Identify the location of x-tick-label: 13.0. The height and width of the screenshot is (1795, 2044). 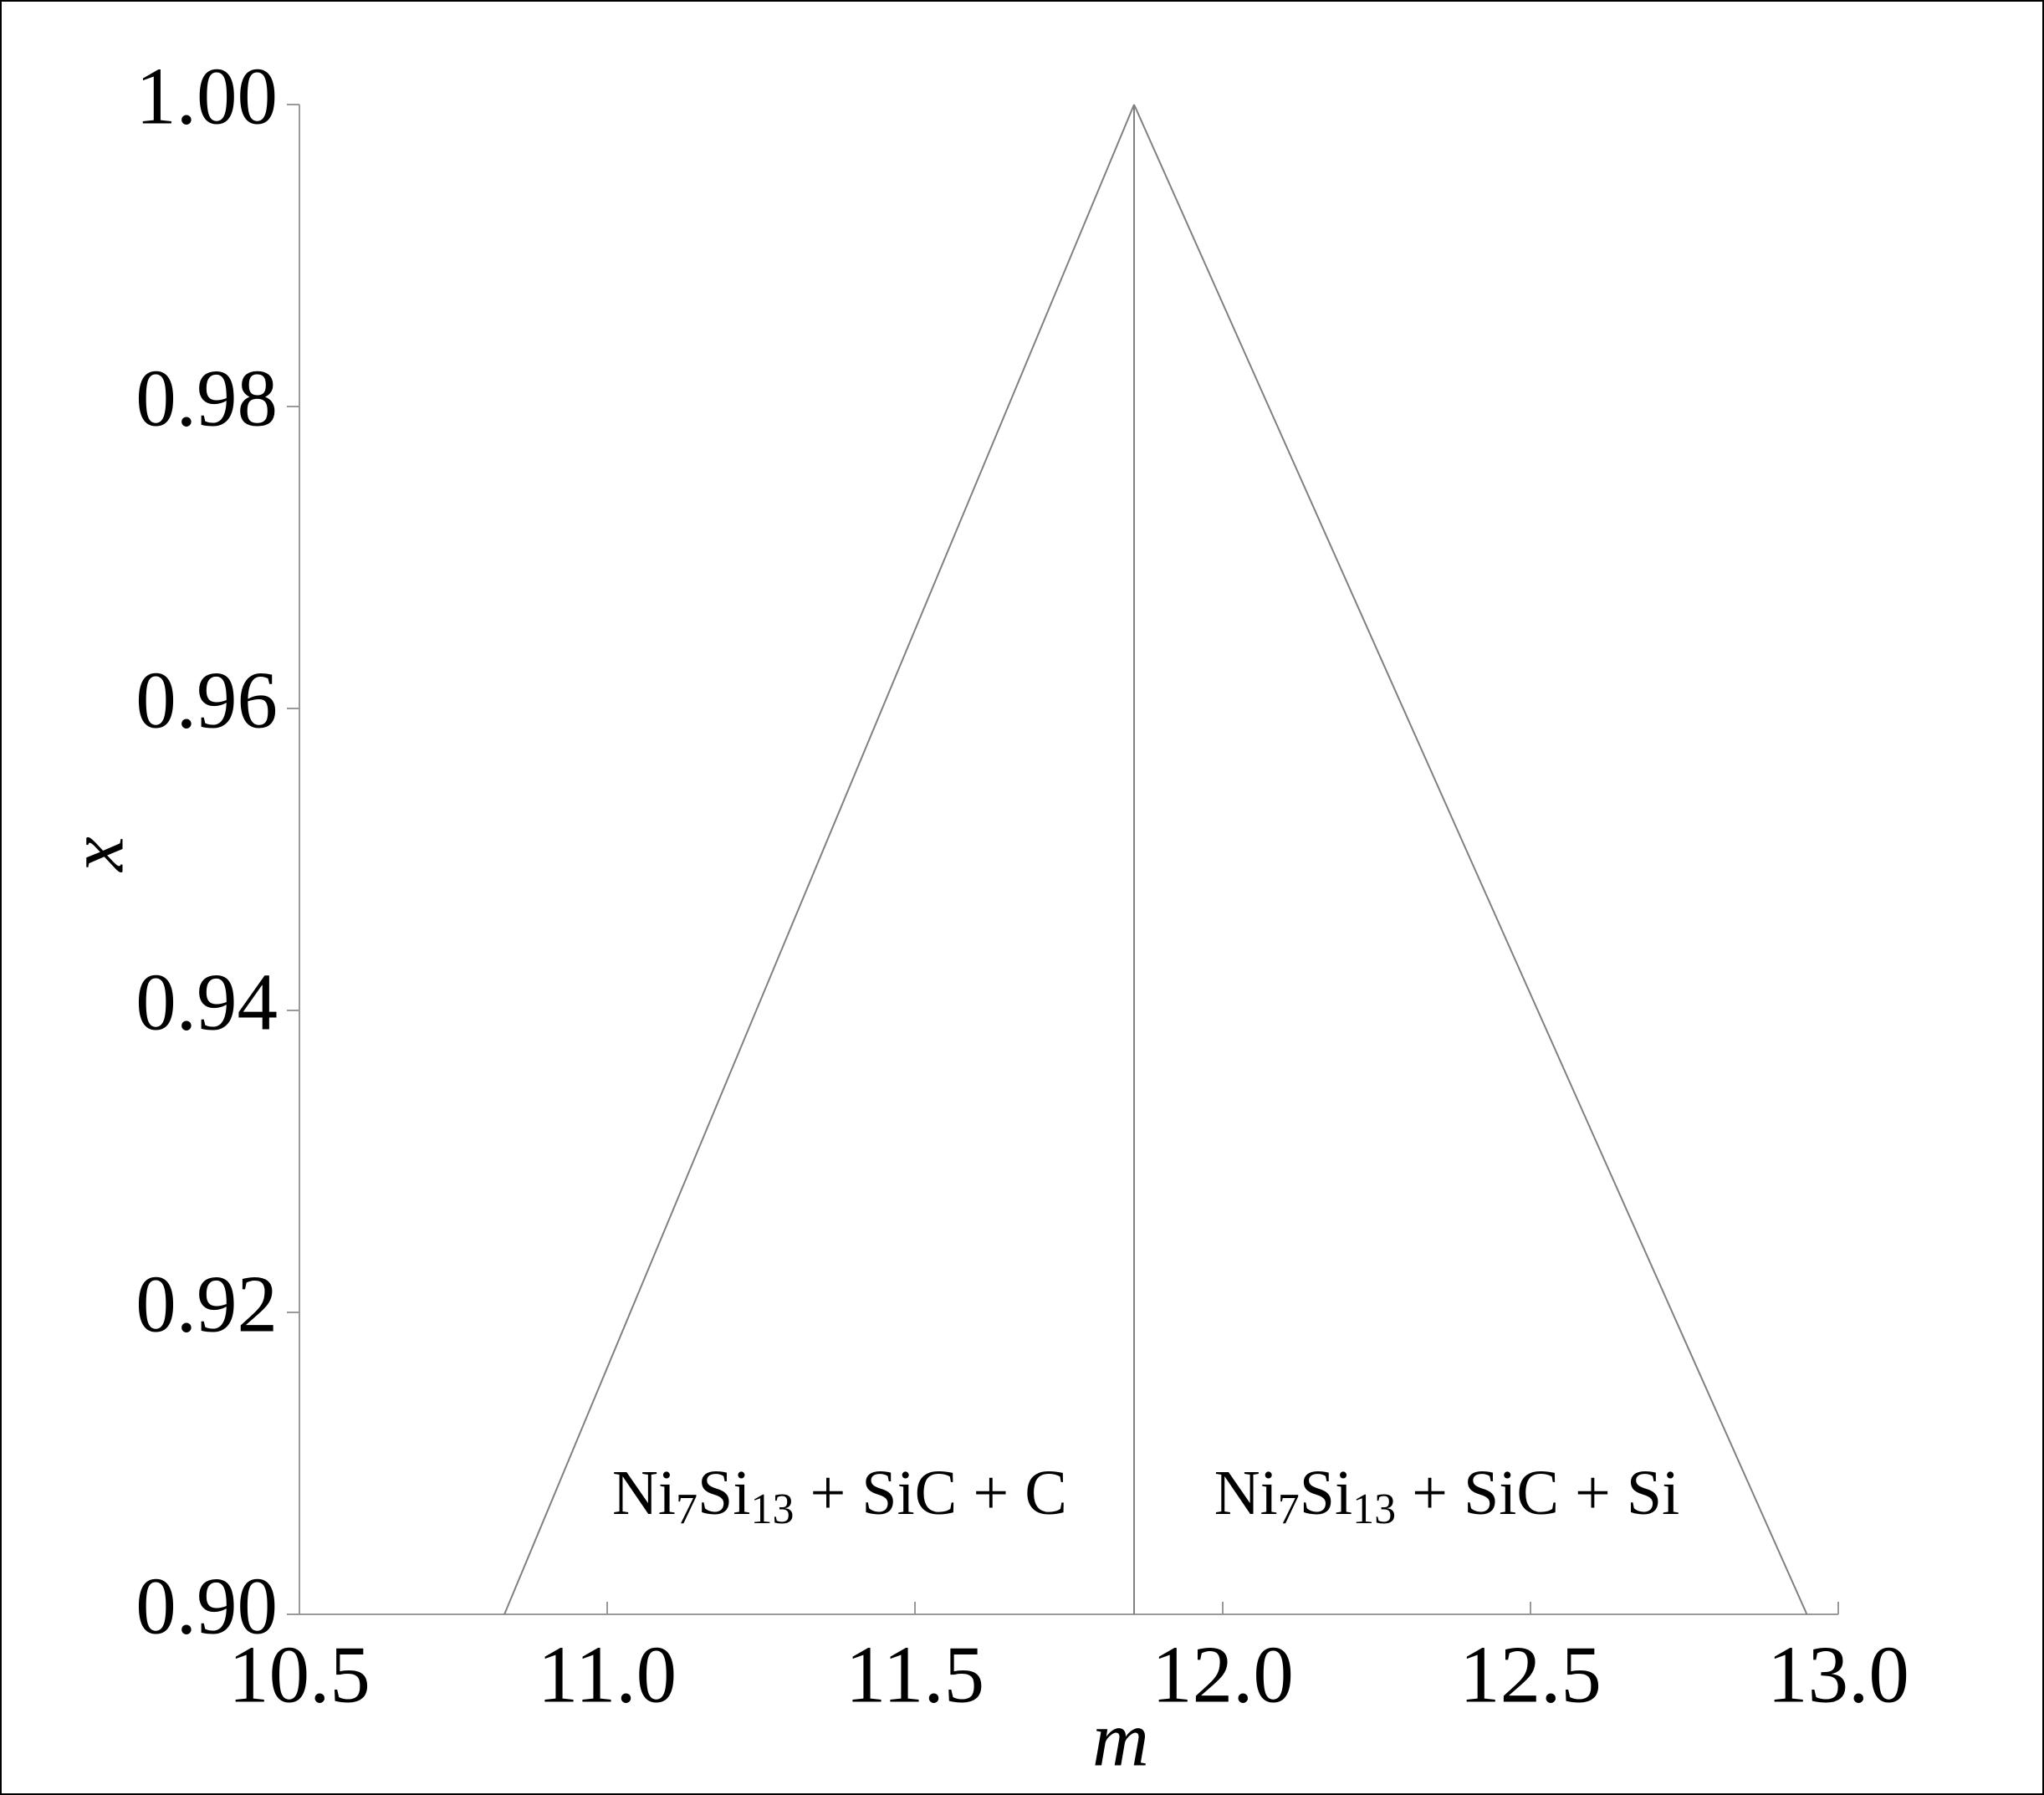
(1838, 1674).